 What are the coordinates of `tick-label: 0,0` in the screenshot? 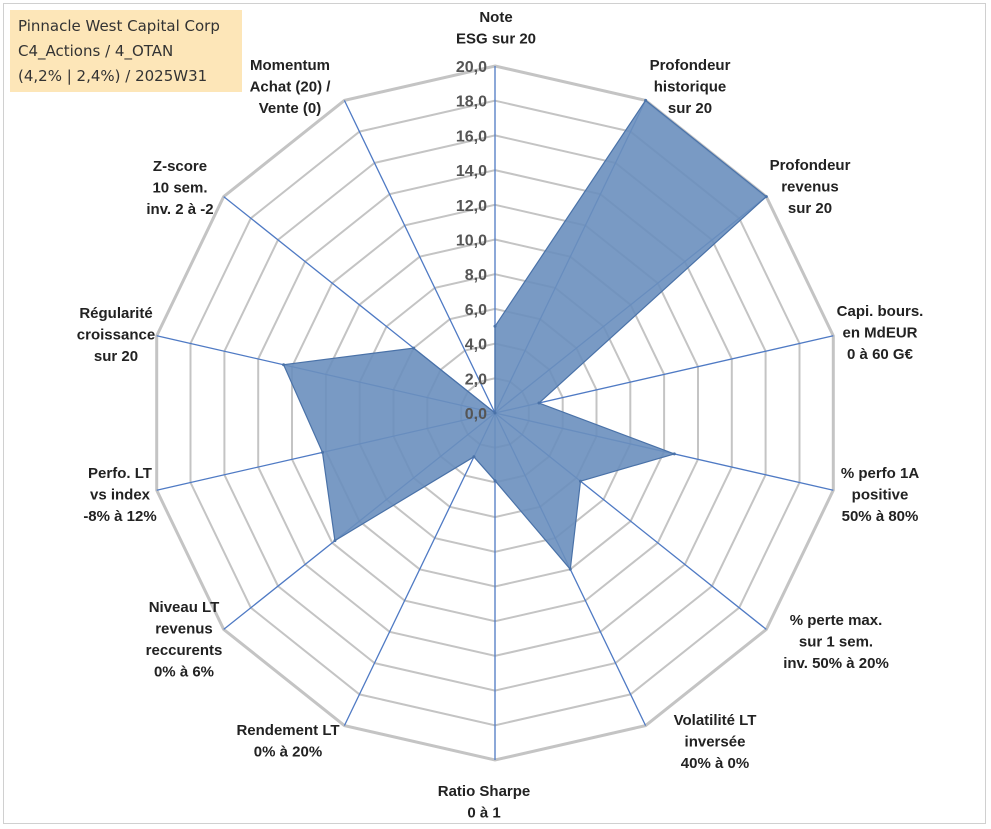 It's located at (476, 414).